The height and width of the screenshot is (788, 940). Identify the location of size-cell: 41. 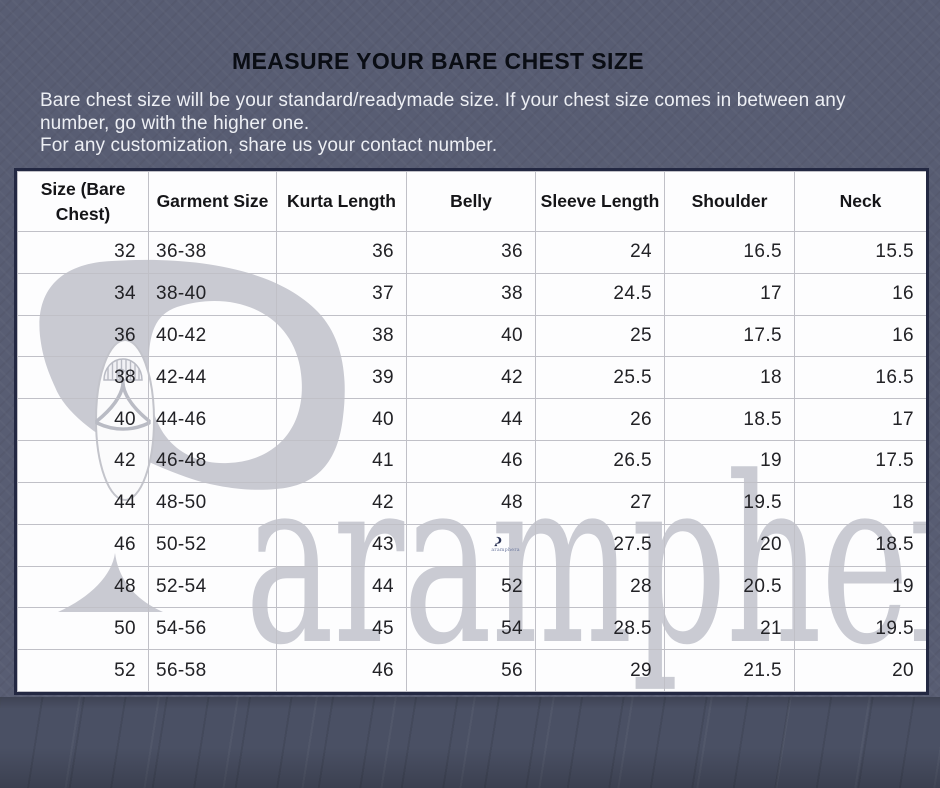
(341, 461).